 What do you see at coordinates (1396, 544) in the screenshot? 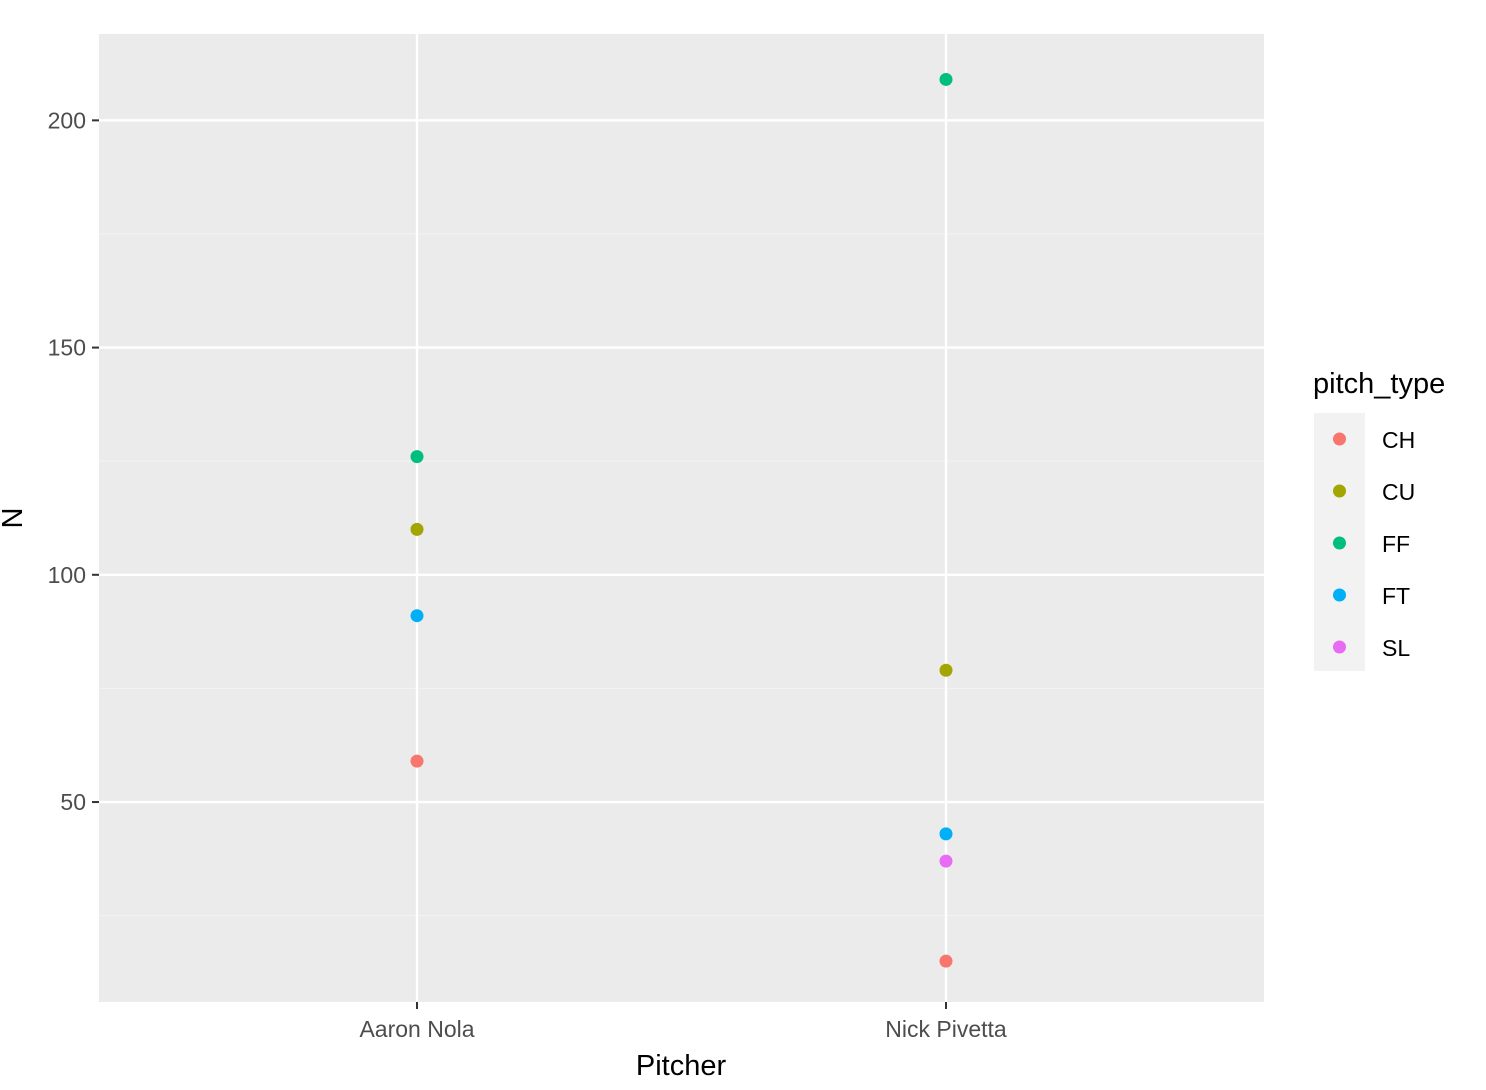
I see `legend-label: FF` at bounding box center [1396, 544].